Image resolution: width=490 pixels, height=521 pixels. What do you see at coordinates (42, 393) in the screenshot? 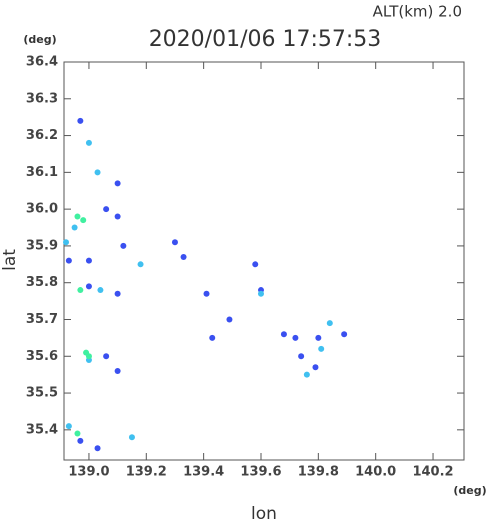
I see `y-tick-label: 35.5` at bounding box center [42, 393].